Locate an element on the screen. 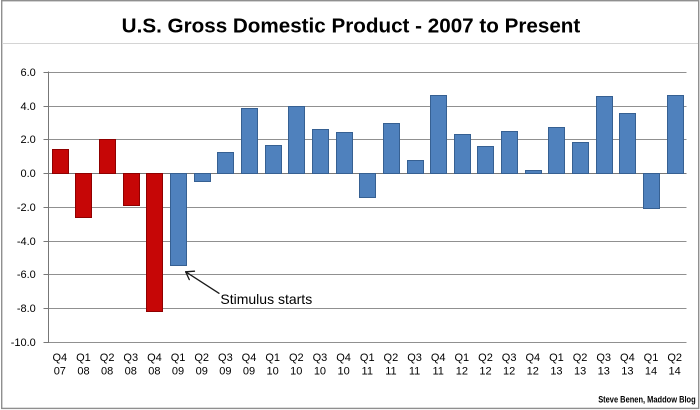 The image size is (700, 410). svg-text: -2.0 is located at coordinates (26, 208).